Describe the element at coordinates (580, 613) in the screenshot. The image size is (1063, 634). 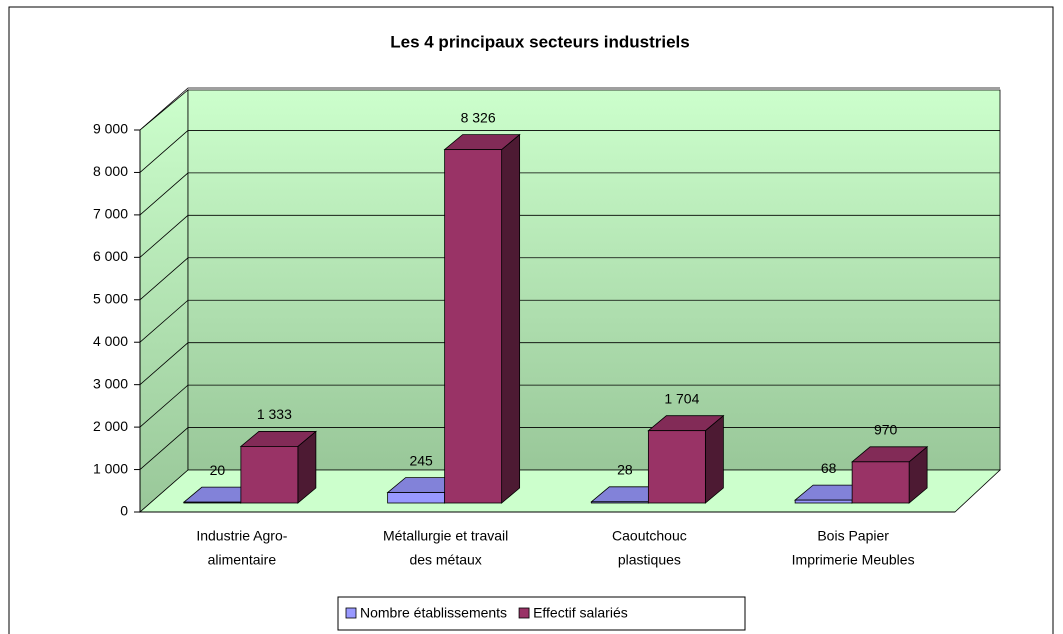
I see `legend-label: Effectif salariés` at that location.